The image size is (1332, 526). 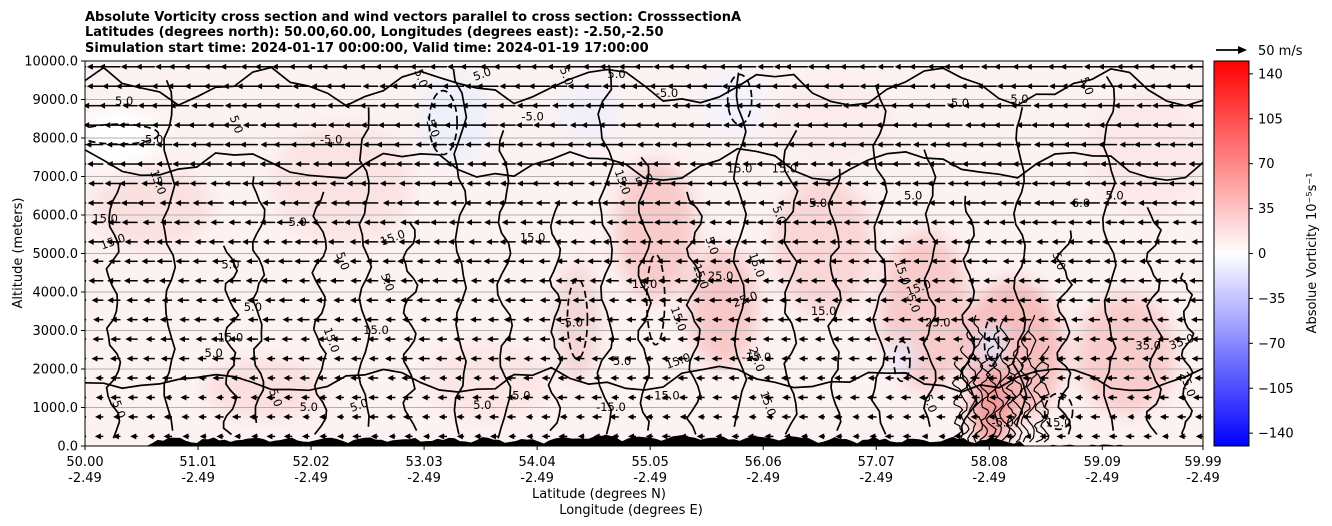 What do you see at coordinates (56, 139) in the screenshot?
I see `y-tick-label-8: 8000.0` at bounding box center [56, 139].